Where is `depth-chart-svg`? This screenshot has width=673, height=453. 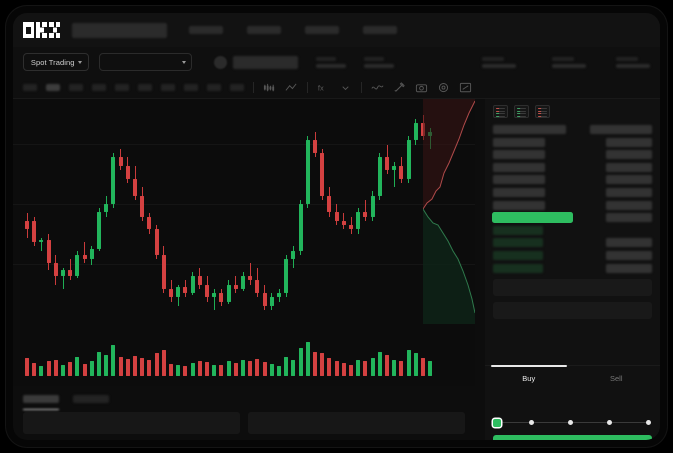
depth-chart-svg is located at coordinates (449, 211).